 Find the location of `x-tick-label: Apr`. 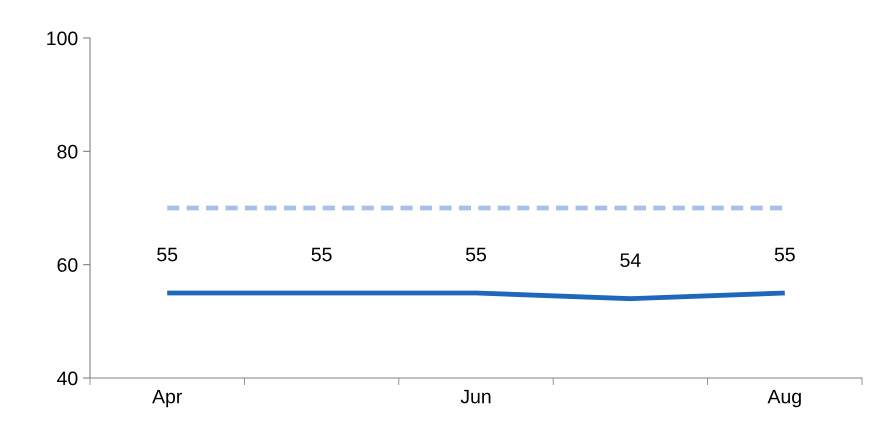

x-tick-label: Apr is located at coordinates (167, 399).